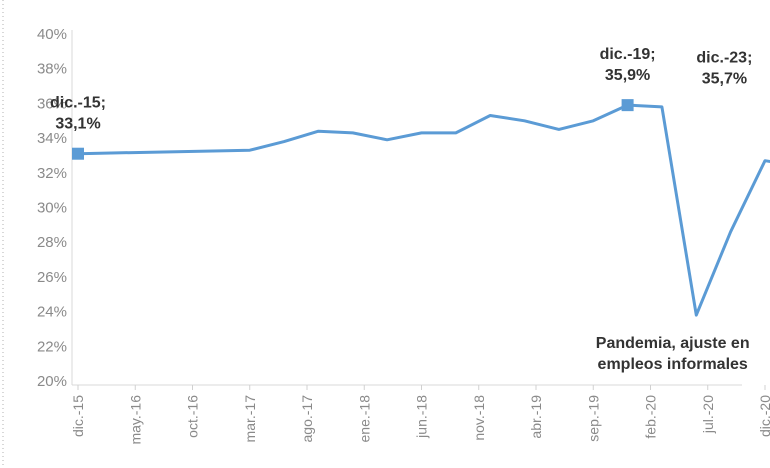 The image size is (770, 468). Describe the element at coordinates (78, 416) in the screenshot. I see `x-tick-label: dic.-15` at that location.